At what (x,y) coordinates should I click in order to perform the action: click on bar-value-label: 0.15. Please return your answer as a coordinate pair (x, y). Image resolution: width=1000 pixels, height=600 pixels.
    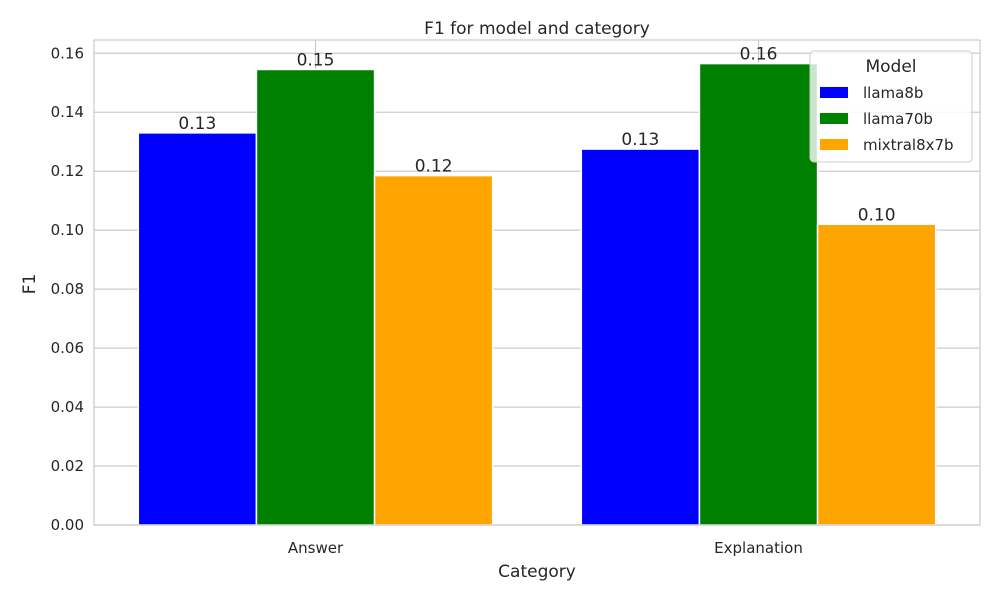
    Looking at the image, I should click on (316, 60).